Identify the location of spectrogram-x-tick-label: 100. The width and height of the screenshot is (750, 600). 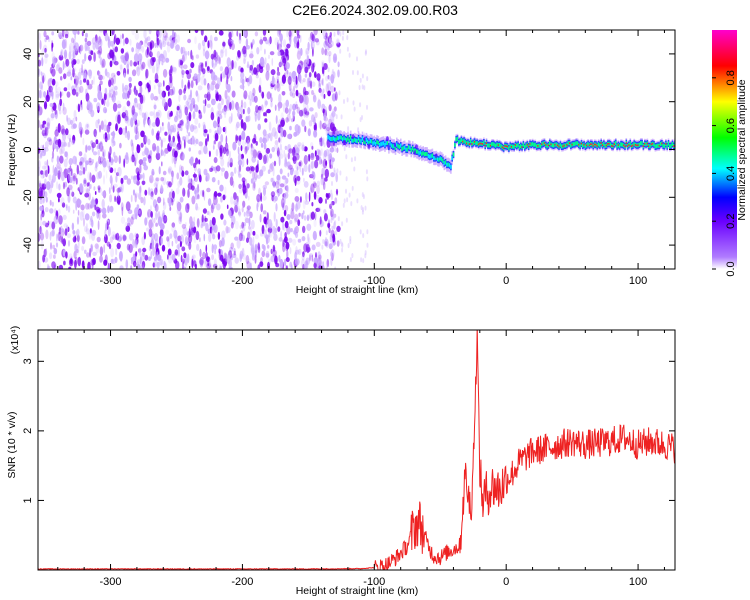
(638, 281).